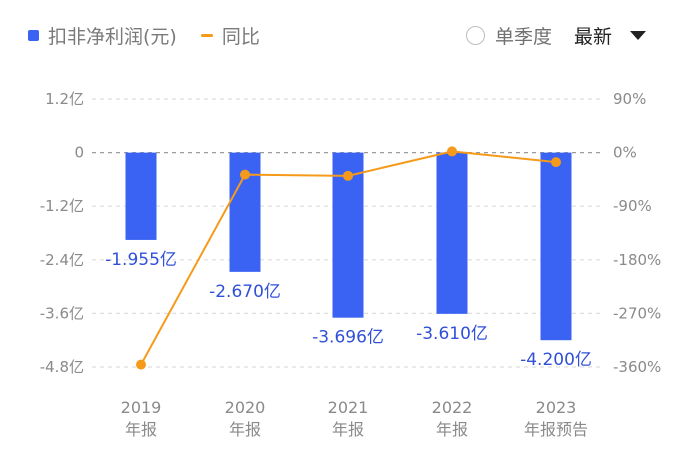 The image size is (700, 451). What do you see at coordinates (141, 407) in the screenshot?
I see `x-tick-year: 2019` at bounding box center [141, 407].